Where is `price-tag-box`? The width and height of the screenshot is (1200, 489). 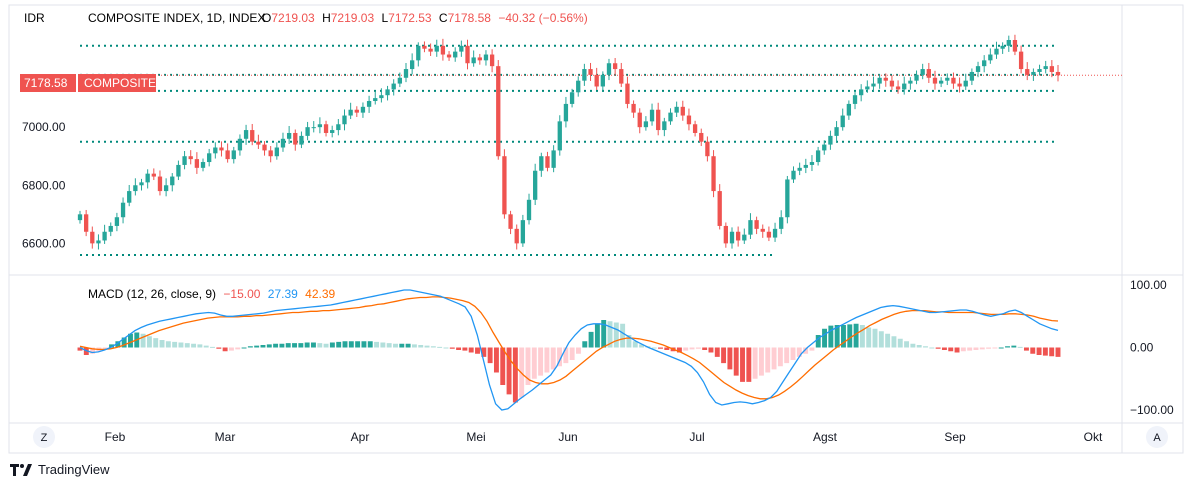
price-tag-box is located at coordinates (48, 83).